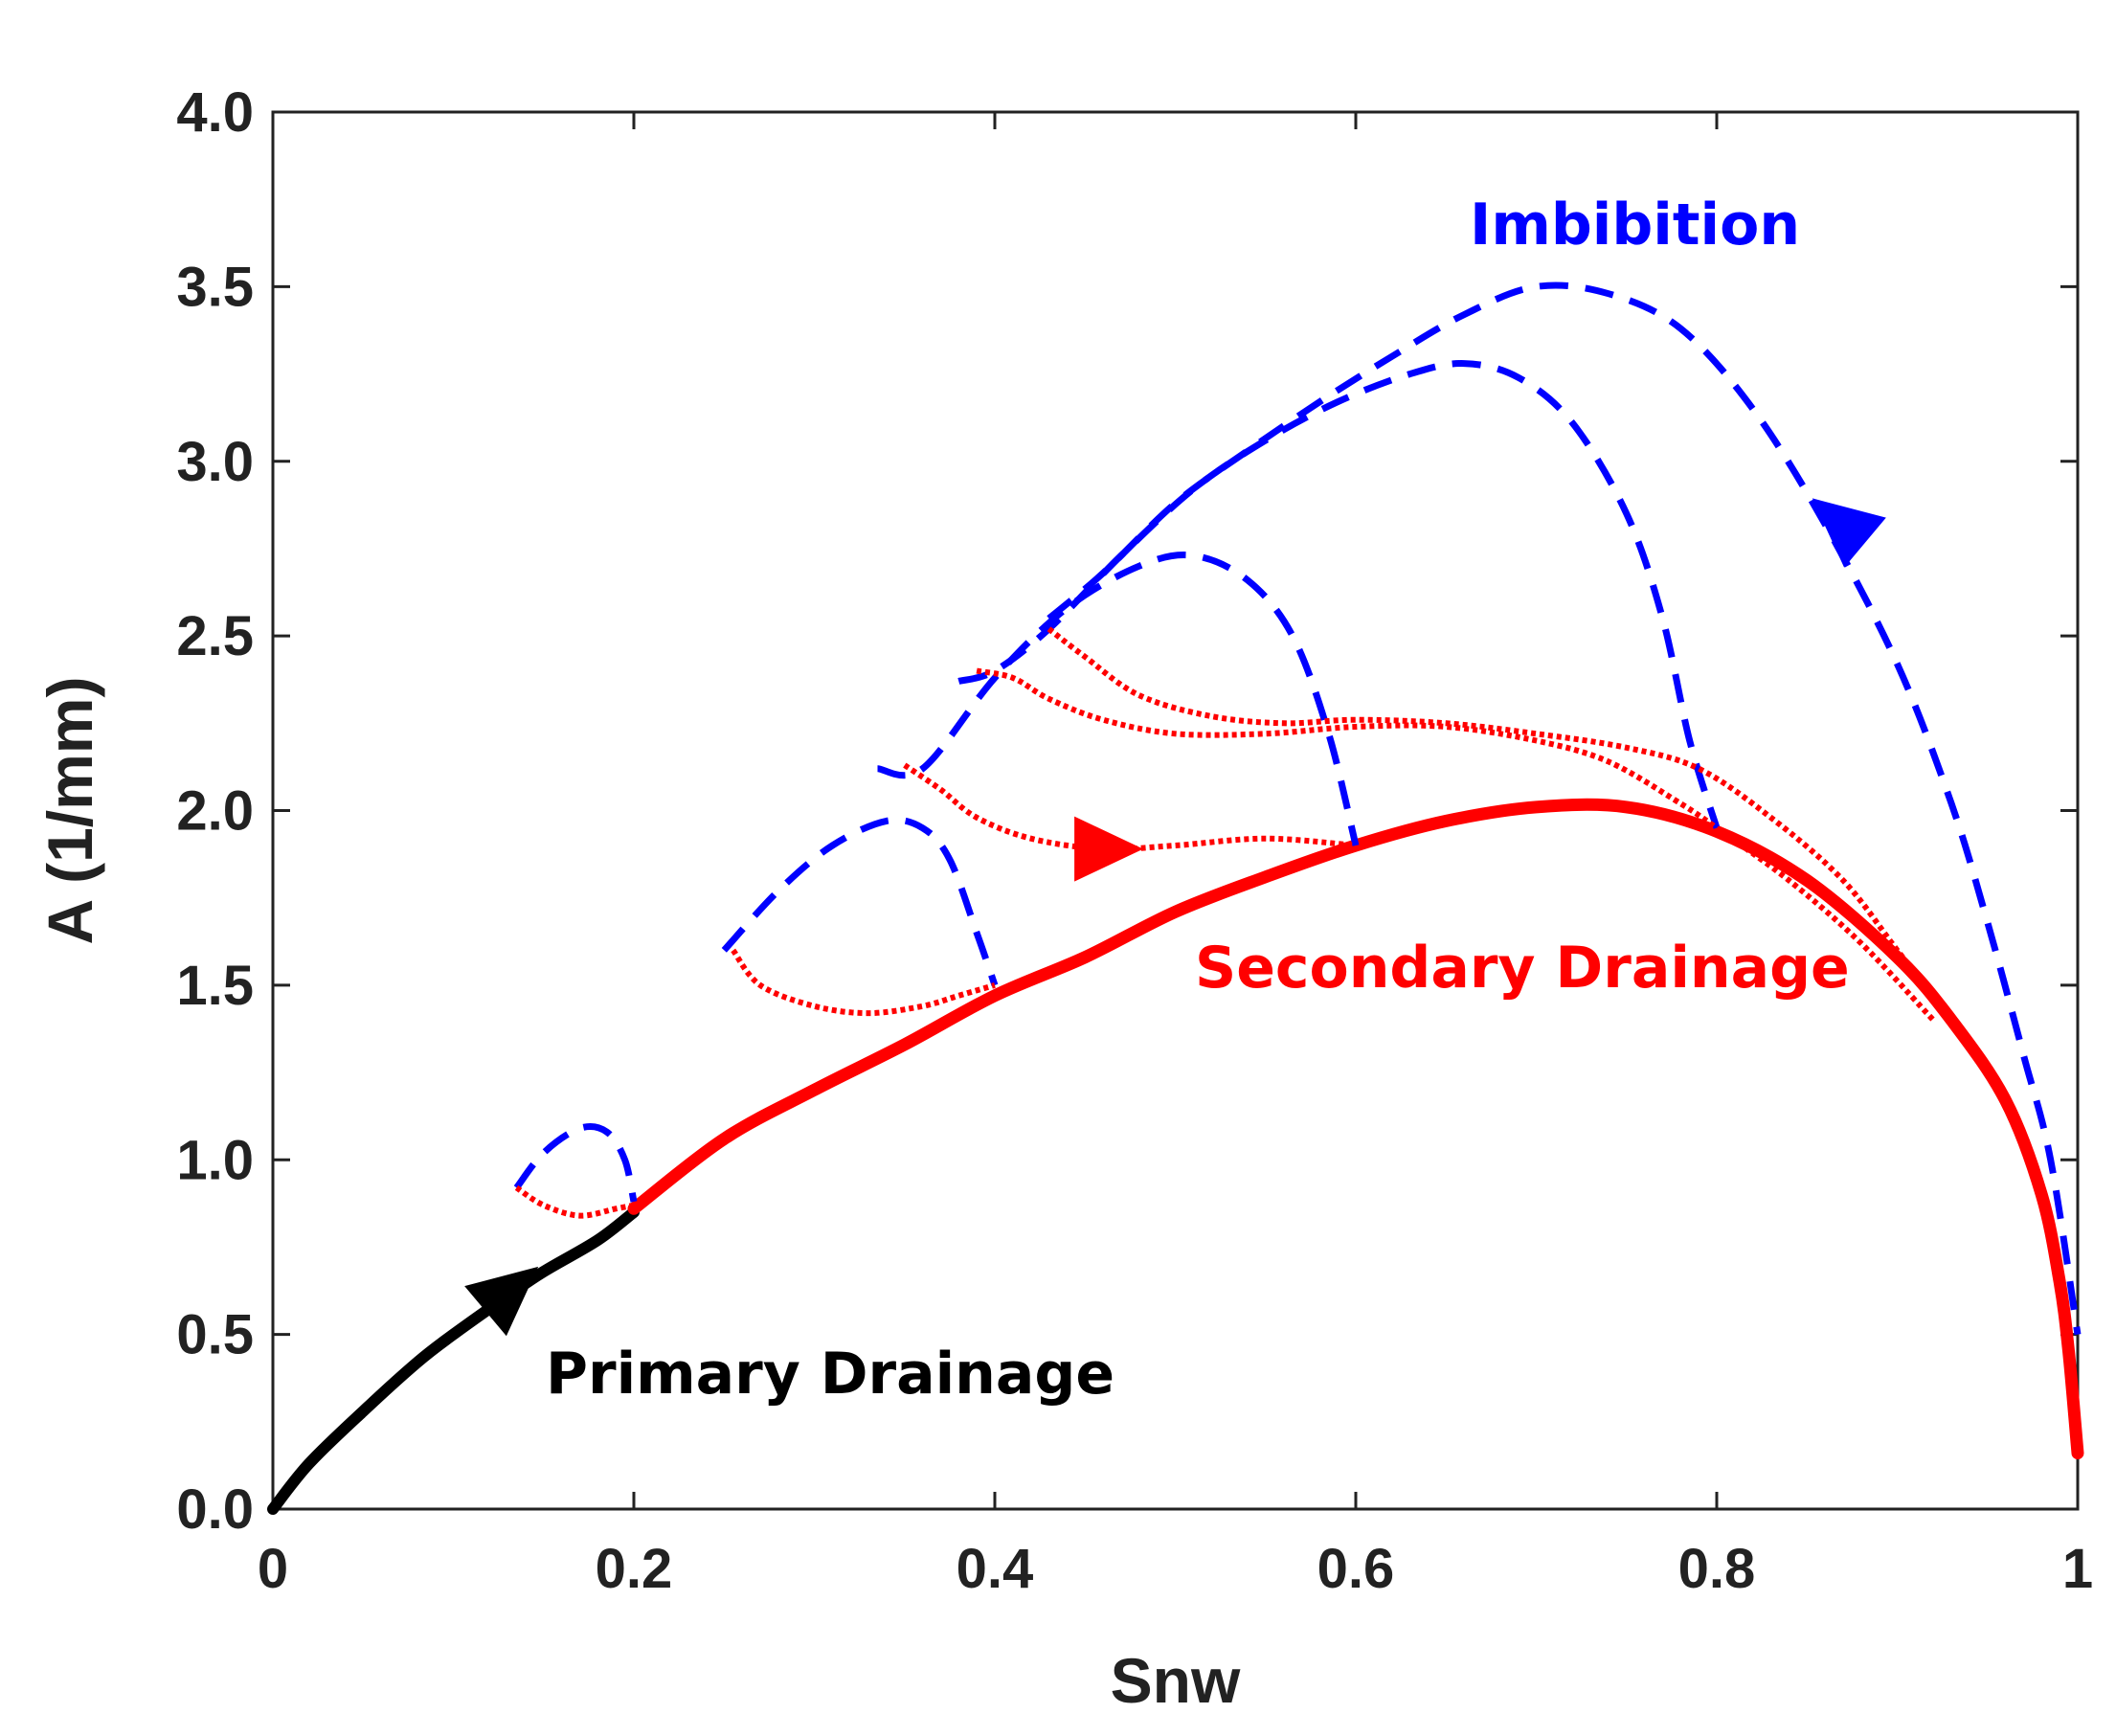 The image size is (2116, 1736). I want to click on y-tick-label: 0.5, so click(215, 1335).